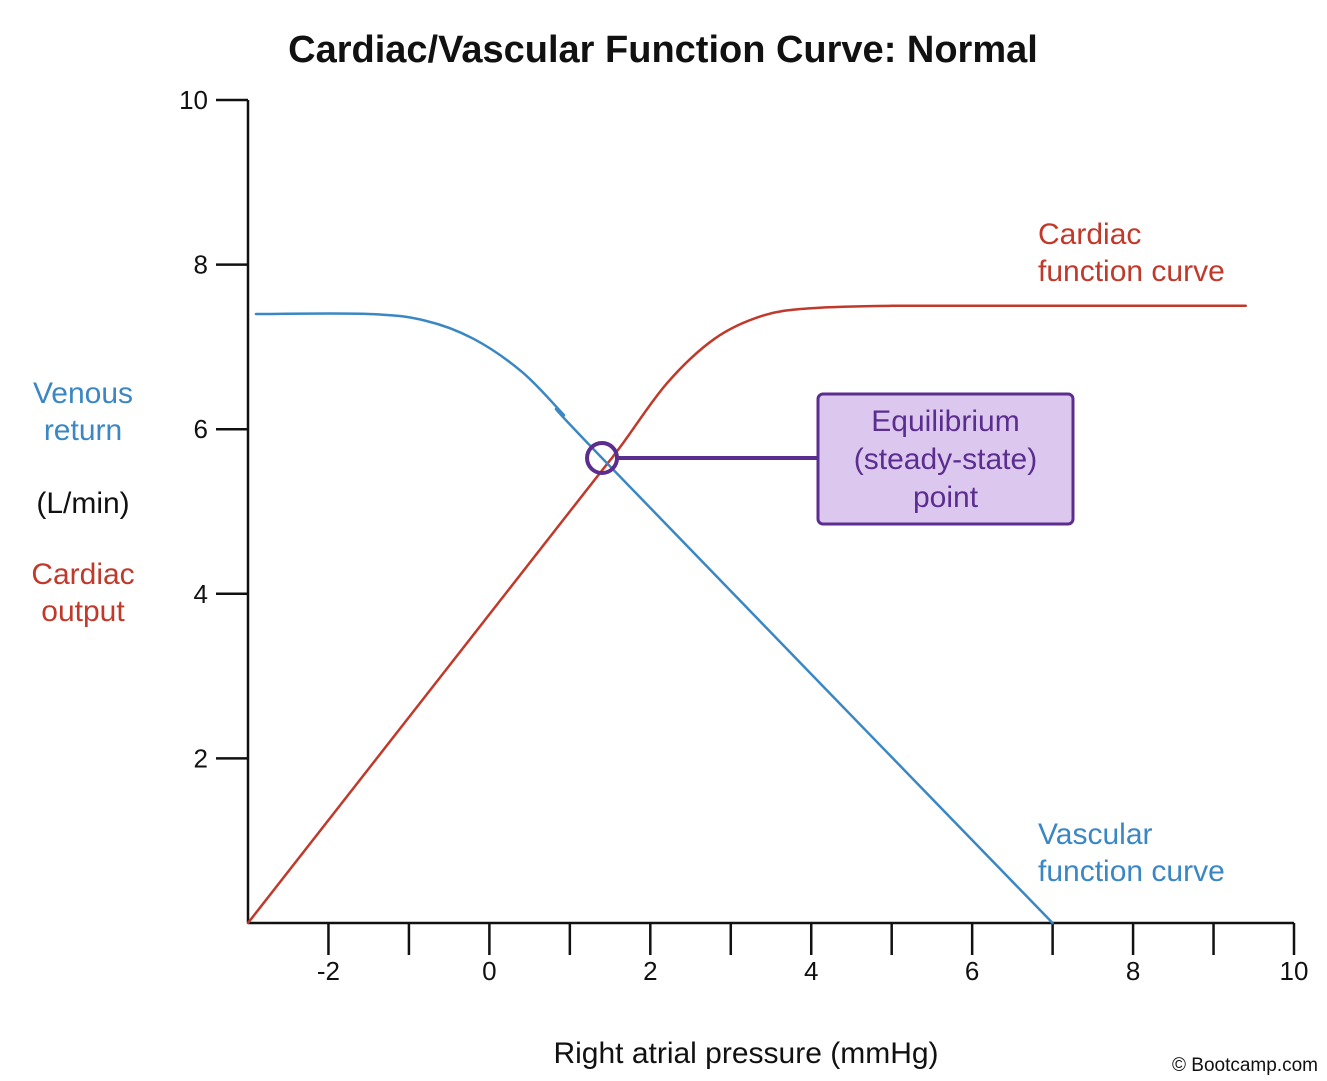 This screenshot has height=1081, width=1327. What do you see at coordinates (1131, 271) in the screenshot?
I see `cardiac-curve-label-line: function curve` at bounding box center [1131, 271].